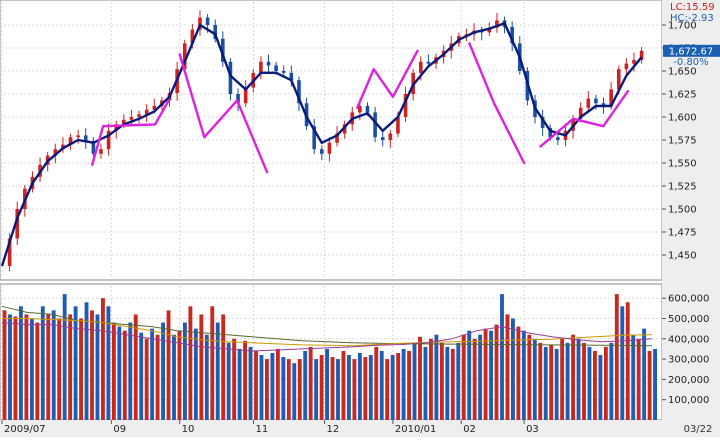 The height and width of the screenshot is (441, 720). What do you see at coordinates (682, 95) in the screenshot?
I see `price-tick-label: 1,625` at bounding box center [682, 95].